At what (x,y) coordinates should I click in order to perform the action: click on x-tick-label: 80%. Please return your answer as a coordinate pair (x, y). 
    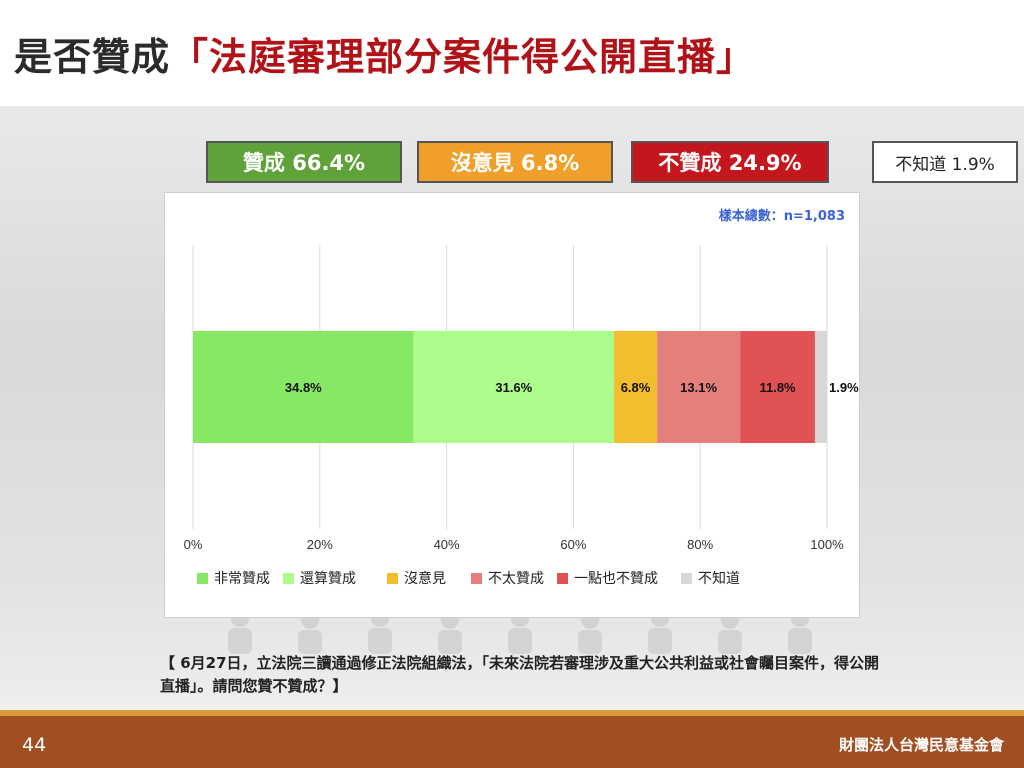
    Looking at the image, I should click on (700, 544).